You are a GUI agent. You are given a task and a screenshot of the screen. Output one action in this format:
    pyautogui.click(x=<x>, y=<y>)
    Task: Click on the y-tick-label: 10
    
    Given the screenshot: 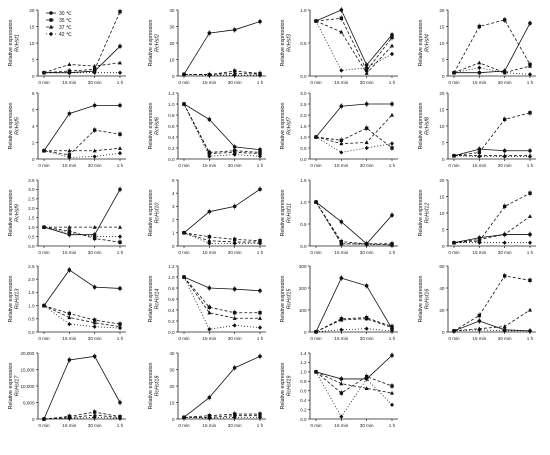 What is the action you would take?
    pyautogui.click(x=442, y=43)
    